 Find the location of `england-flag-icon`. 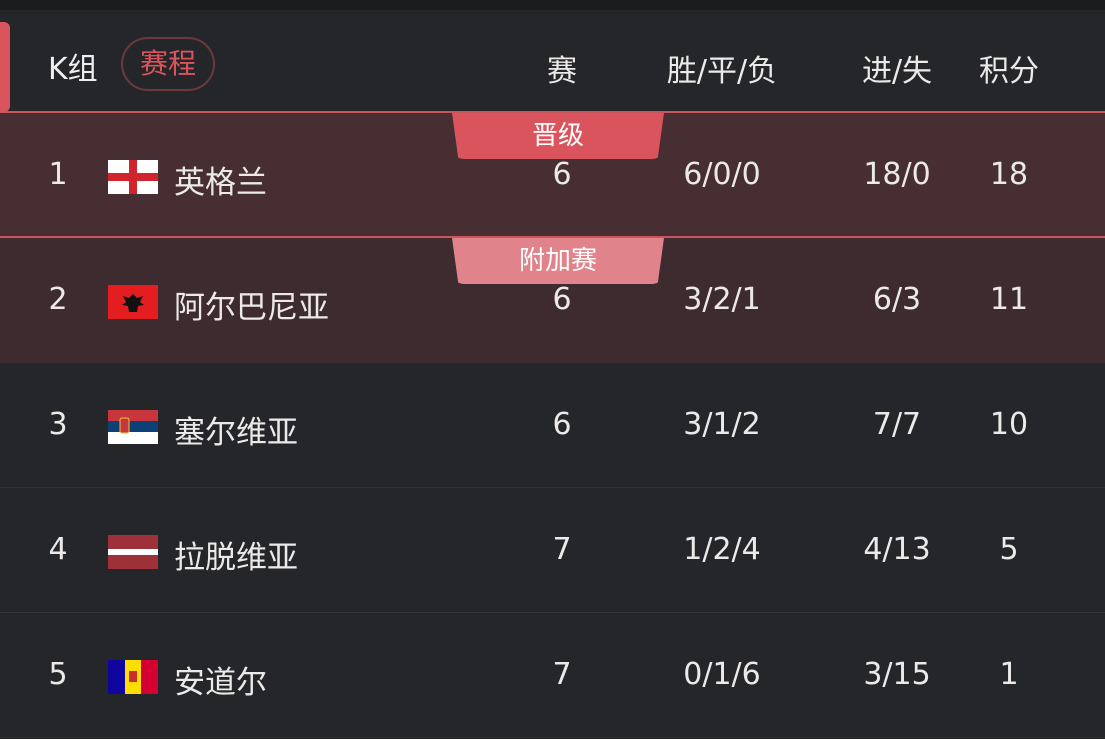

england-flag-icon is located at coordinates (133, 177).